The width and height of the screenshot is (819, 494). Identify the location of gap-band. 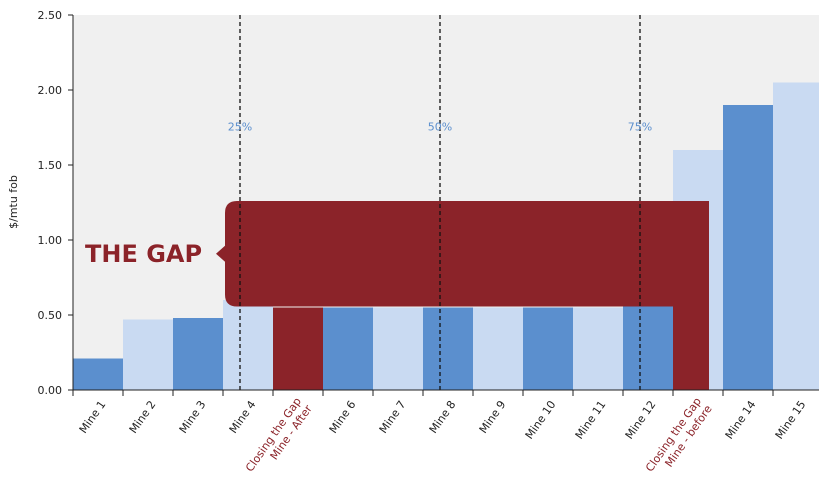
(420, 254).